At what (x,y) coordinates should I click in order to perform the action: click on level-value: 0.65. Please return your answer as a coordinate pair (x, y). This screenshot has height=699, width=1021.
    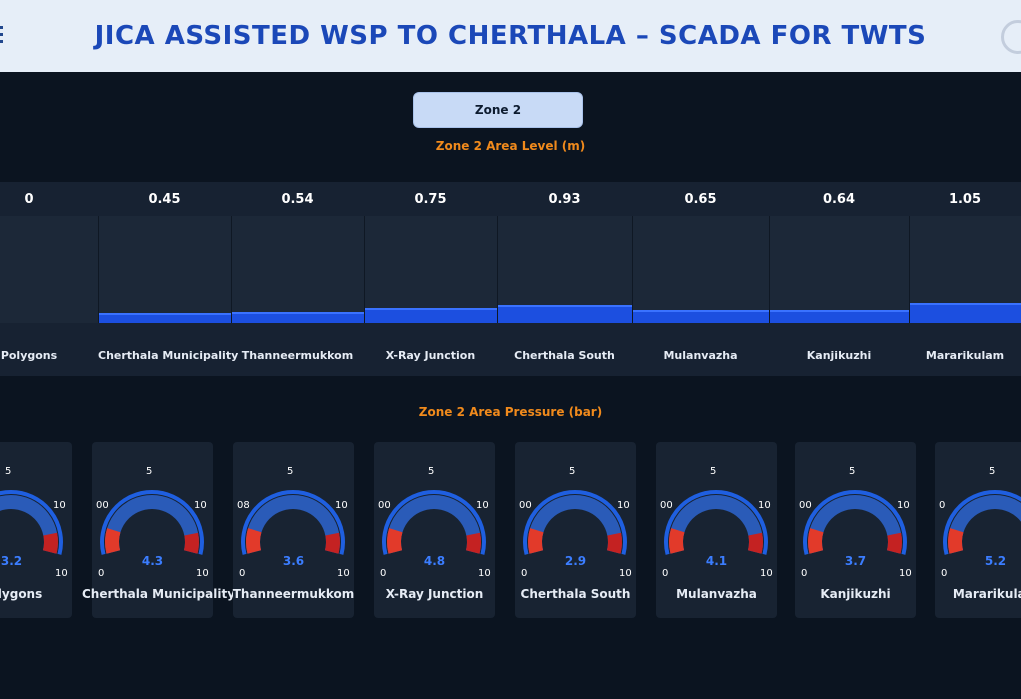
    Looking at the image, I should click on (700, 199).